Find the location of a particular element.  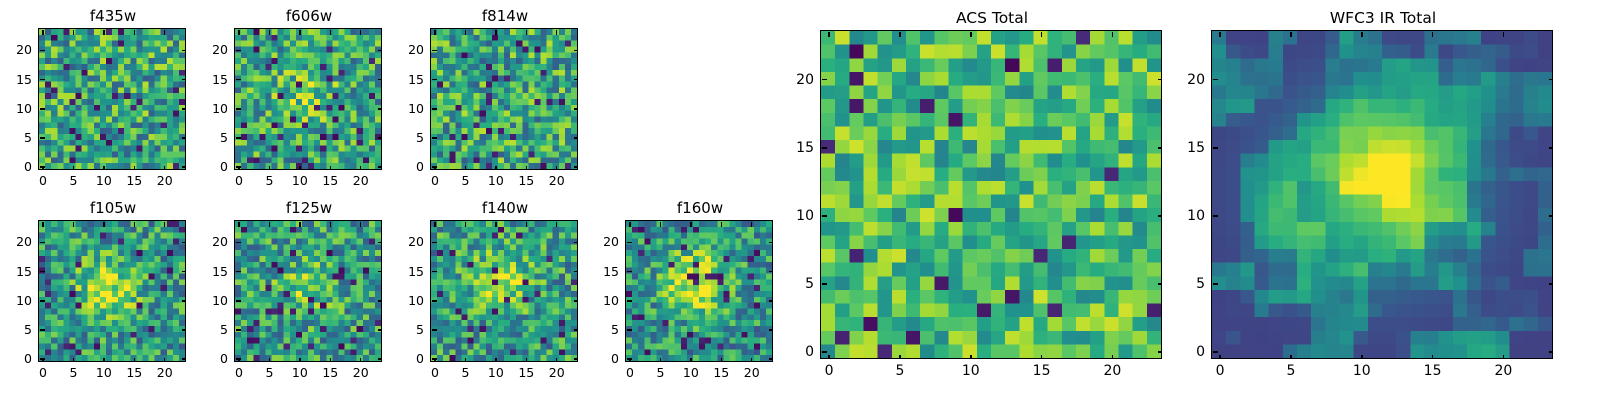

heatmap-plot-f435w is located at coordinates (112, 99).